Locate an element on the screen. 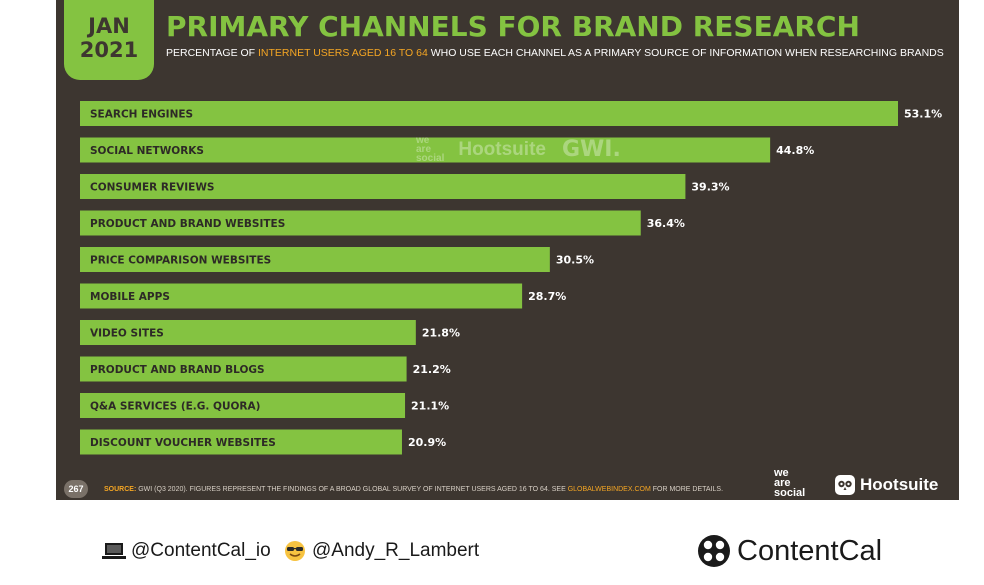  hootsuite-logo: Hootsuite is located at coordinates (886, 485).